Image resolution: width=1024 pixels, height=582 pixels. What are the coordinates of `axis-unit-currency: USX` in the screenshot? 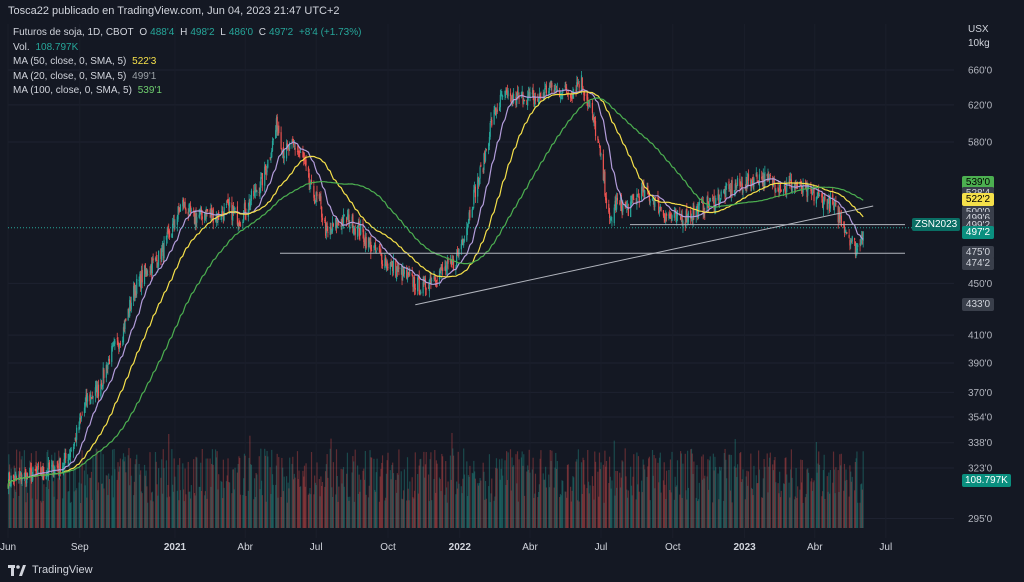 It's located at (978, 29).